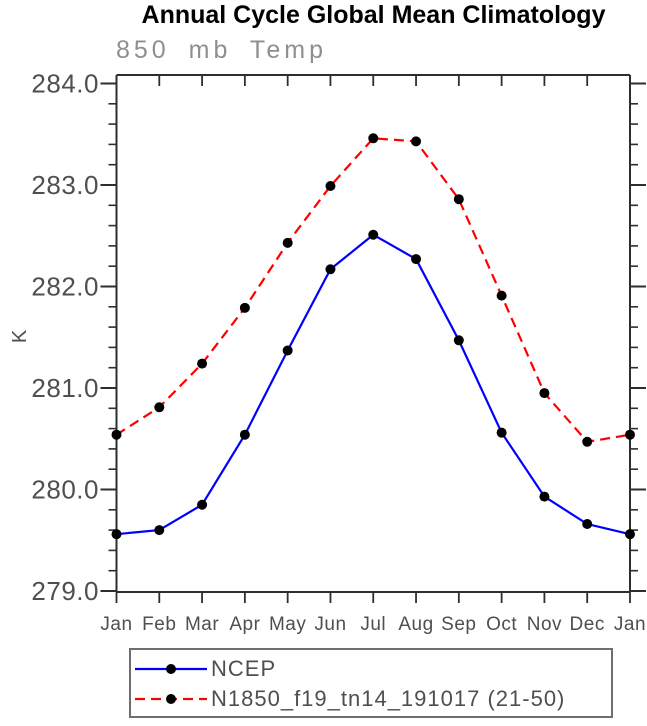 The height and width of the screenshot is (726, 647). What do you see at coordinates (65, 388) in the screenshot?
I see `y-tick-label: 281.0` at bounding box center [65, 388].